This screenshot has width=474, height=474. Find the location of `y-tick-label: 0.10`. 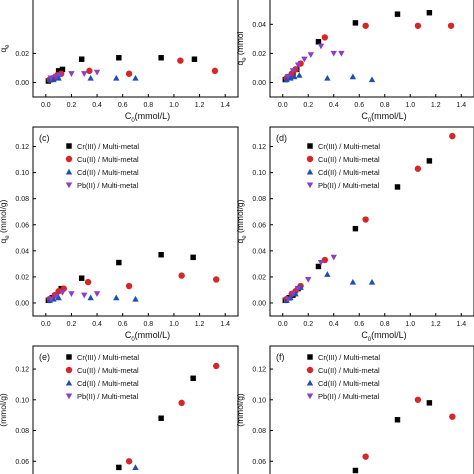

y-tick-label: 0.10 is located at coordinates (259, 173).